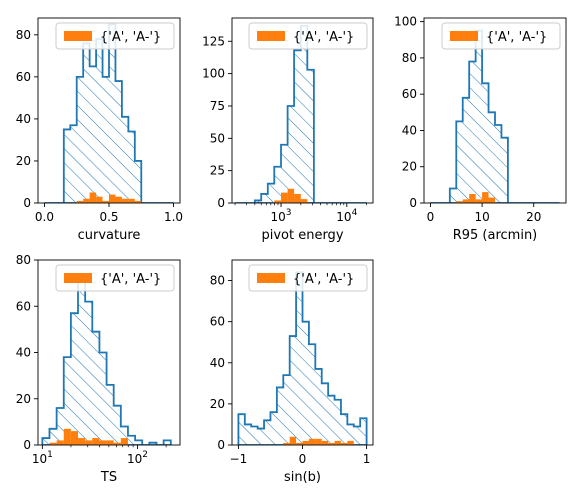 The width and height of the screenshot is (576, 504). Describe the element at coordinates (108, 217) in the screenshot. I see `x-tick-label: 0.5` at that location.